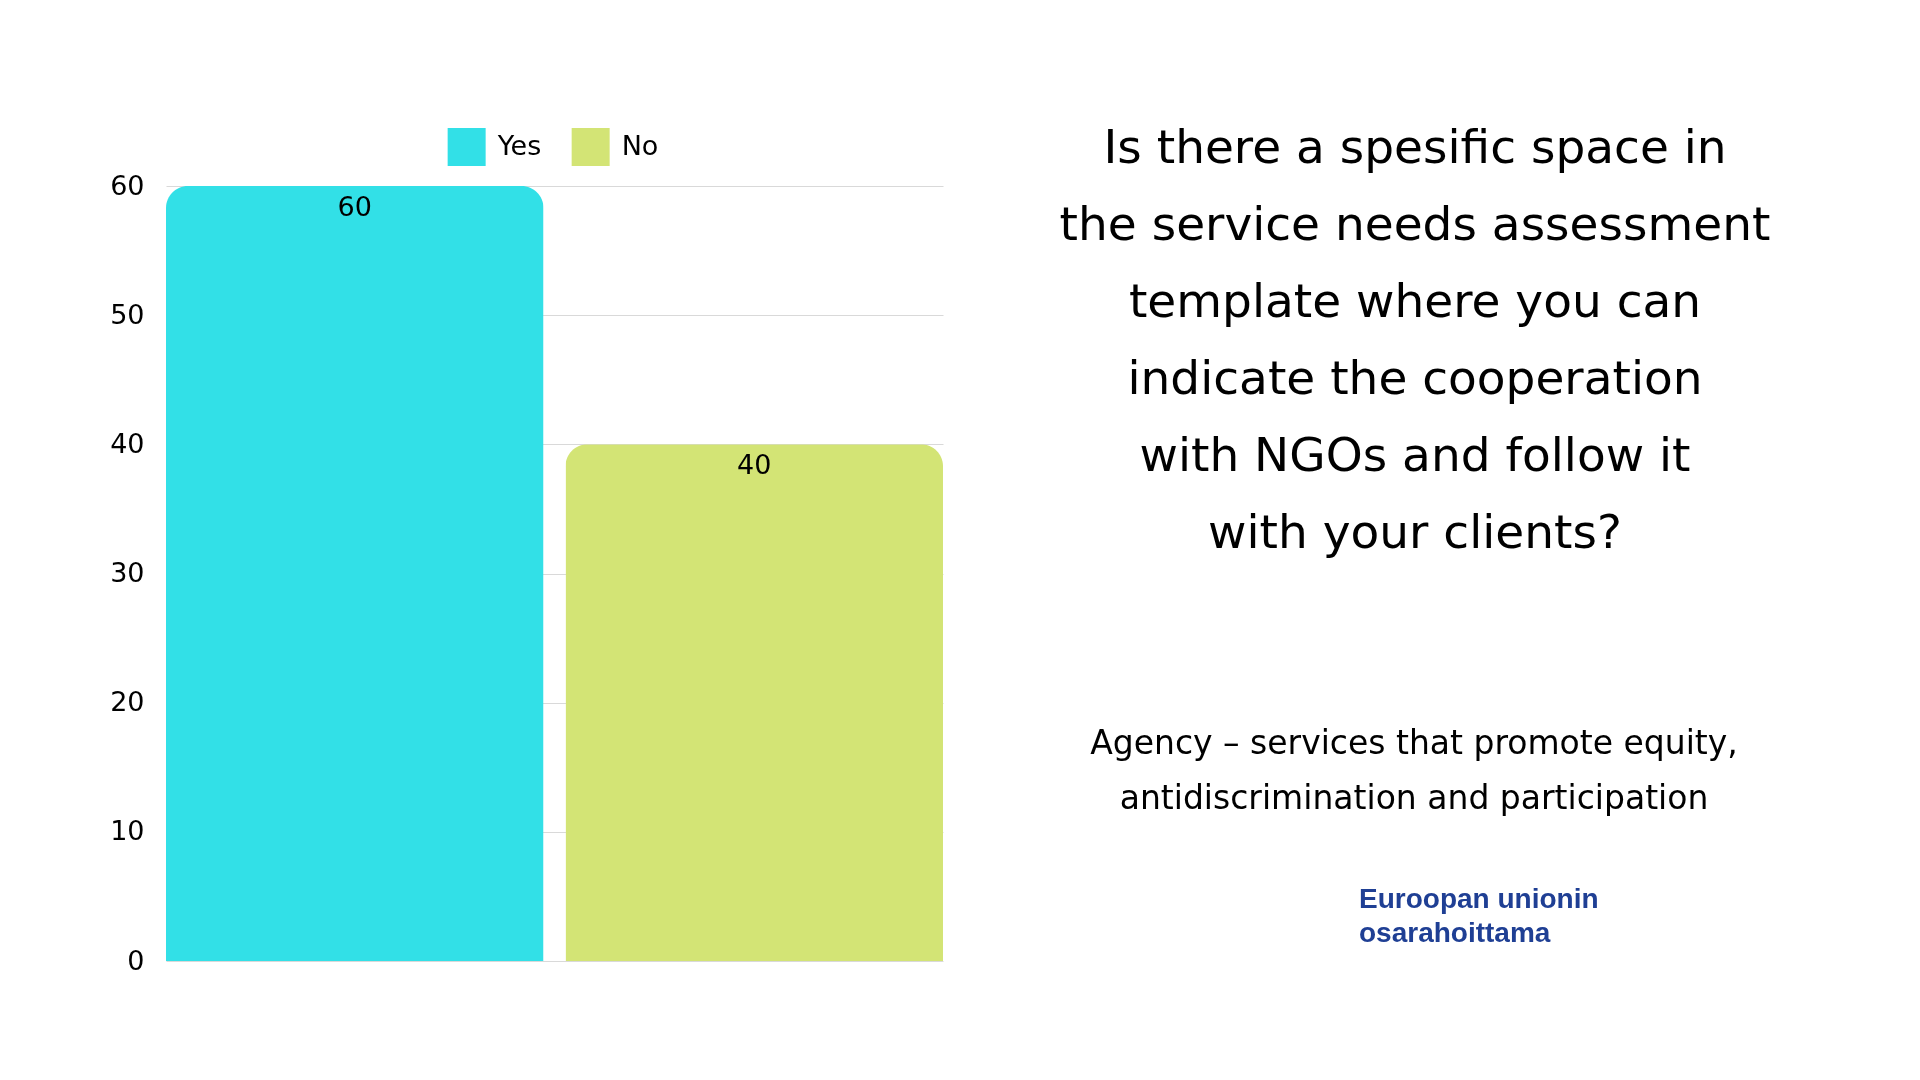  What do you see at coordinates (1414, 770) in the screenshot?
I see `text: Agency – services that promote equity, antidiscrimination and participation` at bounding box center [1414, 770].